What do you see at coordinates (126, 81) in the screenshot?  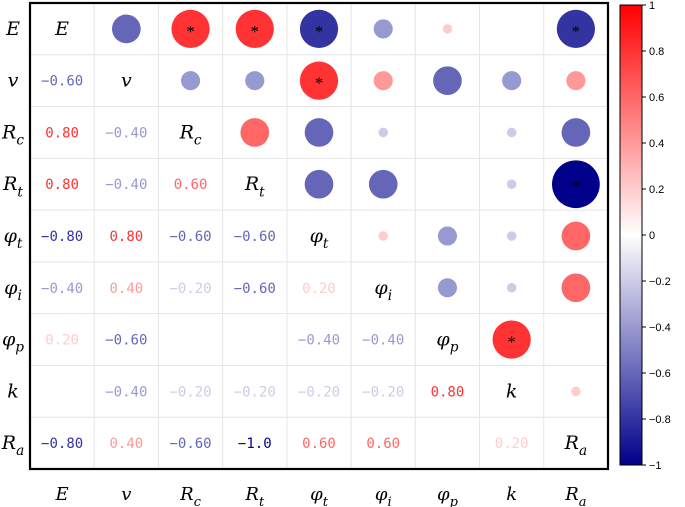 I see `diagonal-label-base: v` at bounding box center [126, 81].